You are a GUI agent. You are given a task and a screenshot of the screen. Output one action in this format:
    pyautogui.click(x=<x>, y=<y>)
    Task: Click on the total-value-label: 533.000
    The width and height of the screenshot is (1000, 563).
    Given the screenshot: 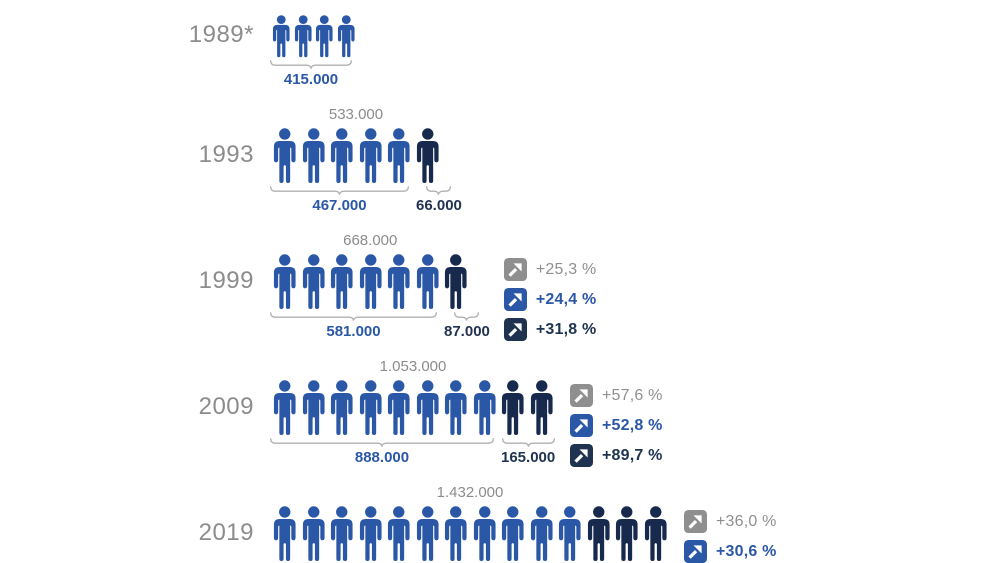 What is the action you would take?
    pyautogui.click(x=356, y=114)
    